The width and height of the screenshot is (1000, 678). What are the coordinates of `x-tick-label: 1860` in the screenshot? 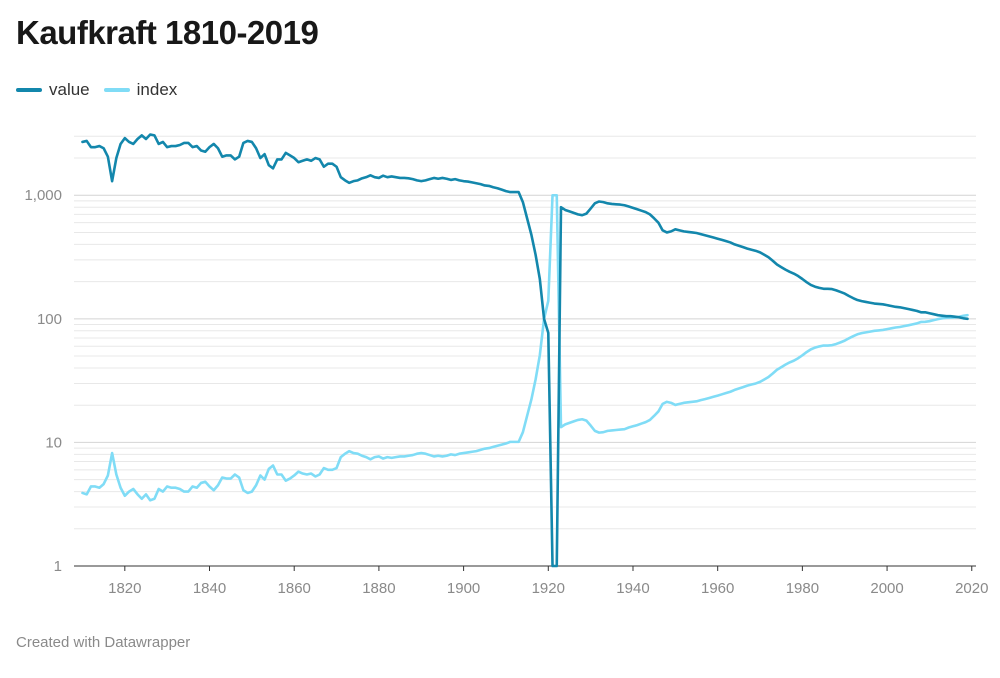 It's located at (294, 588).